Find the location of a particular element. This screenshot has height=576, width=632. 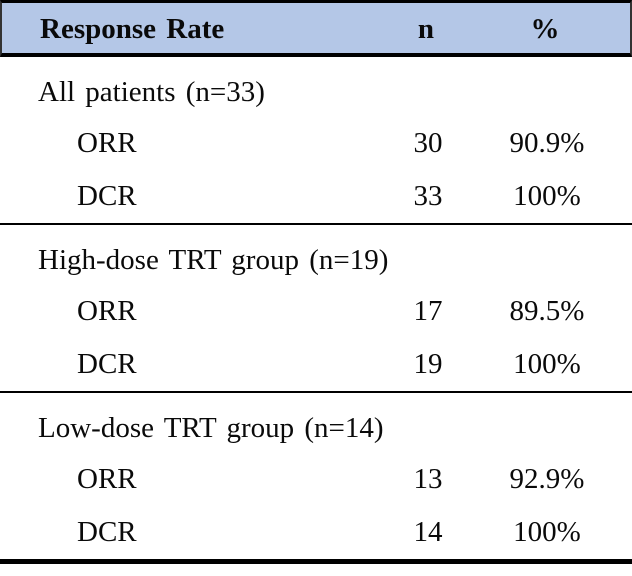

table-row: ORR 17 89.5% is located at coordinates (316, 311).